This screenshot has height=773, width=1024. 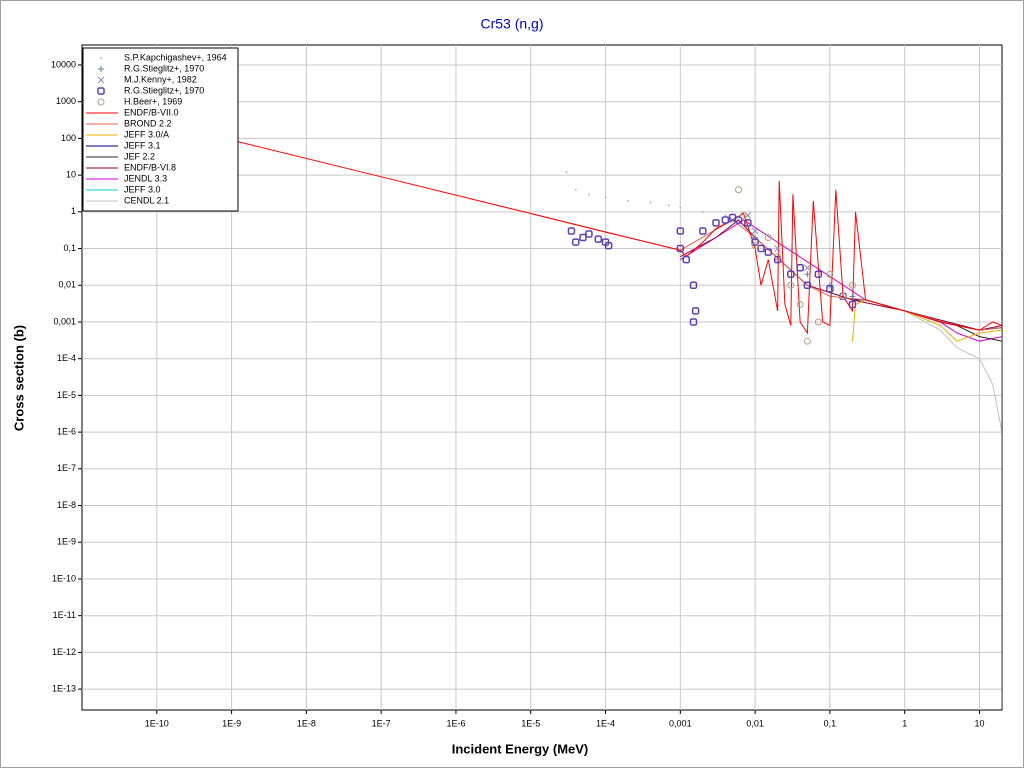 What do you see at coordinates (73, 211) in the screenshot?
I see `y-tick-label: 1` at bounding box center [73, 211].